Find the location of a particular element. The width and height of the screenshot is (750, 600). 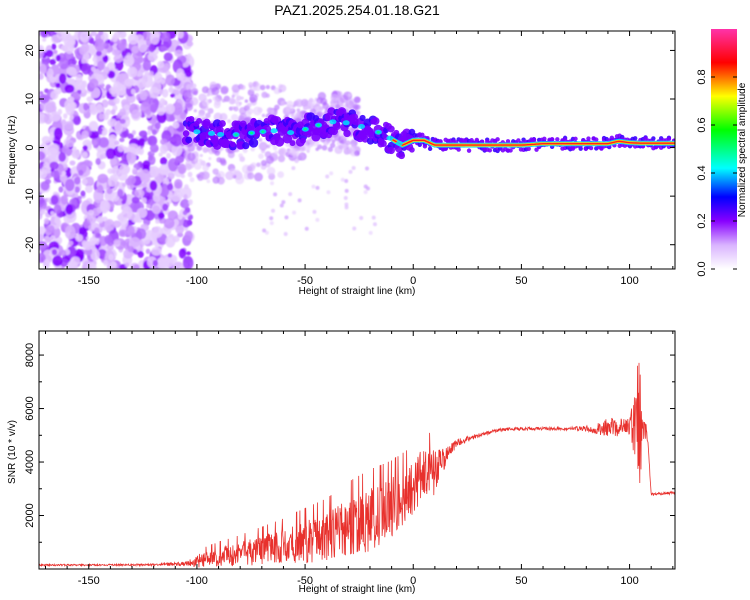

colorbar-gradient is located at coordinates (724, 149).